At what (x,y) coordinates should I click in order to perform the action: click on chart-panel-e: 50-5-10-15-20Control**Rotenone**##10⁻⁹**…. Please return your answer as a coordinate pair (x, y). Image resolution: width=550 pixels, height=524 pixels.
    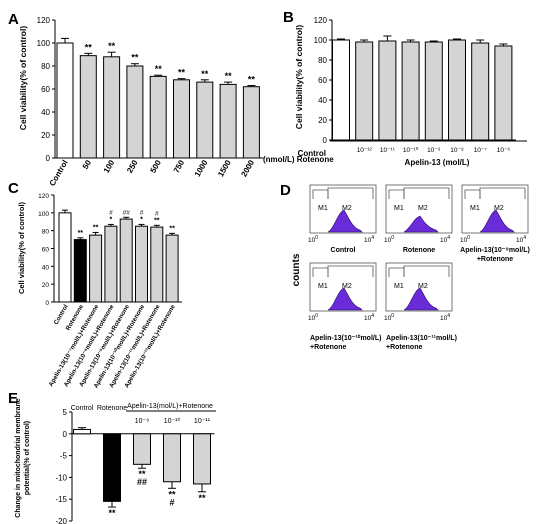
    Looking at the image, I should click on (135, 464).